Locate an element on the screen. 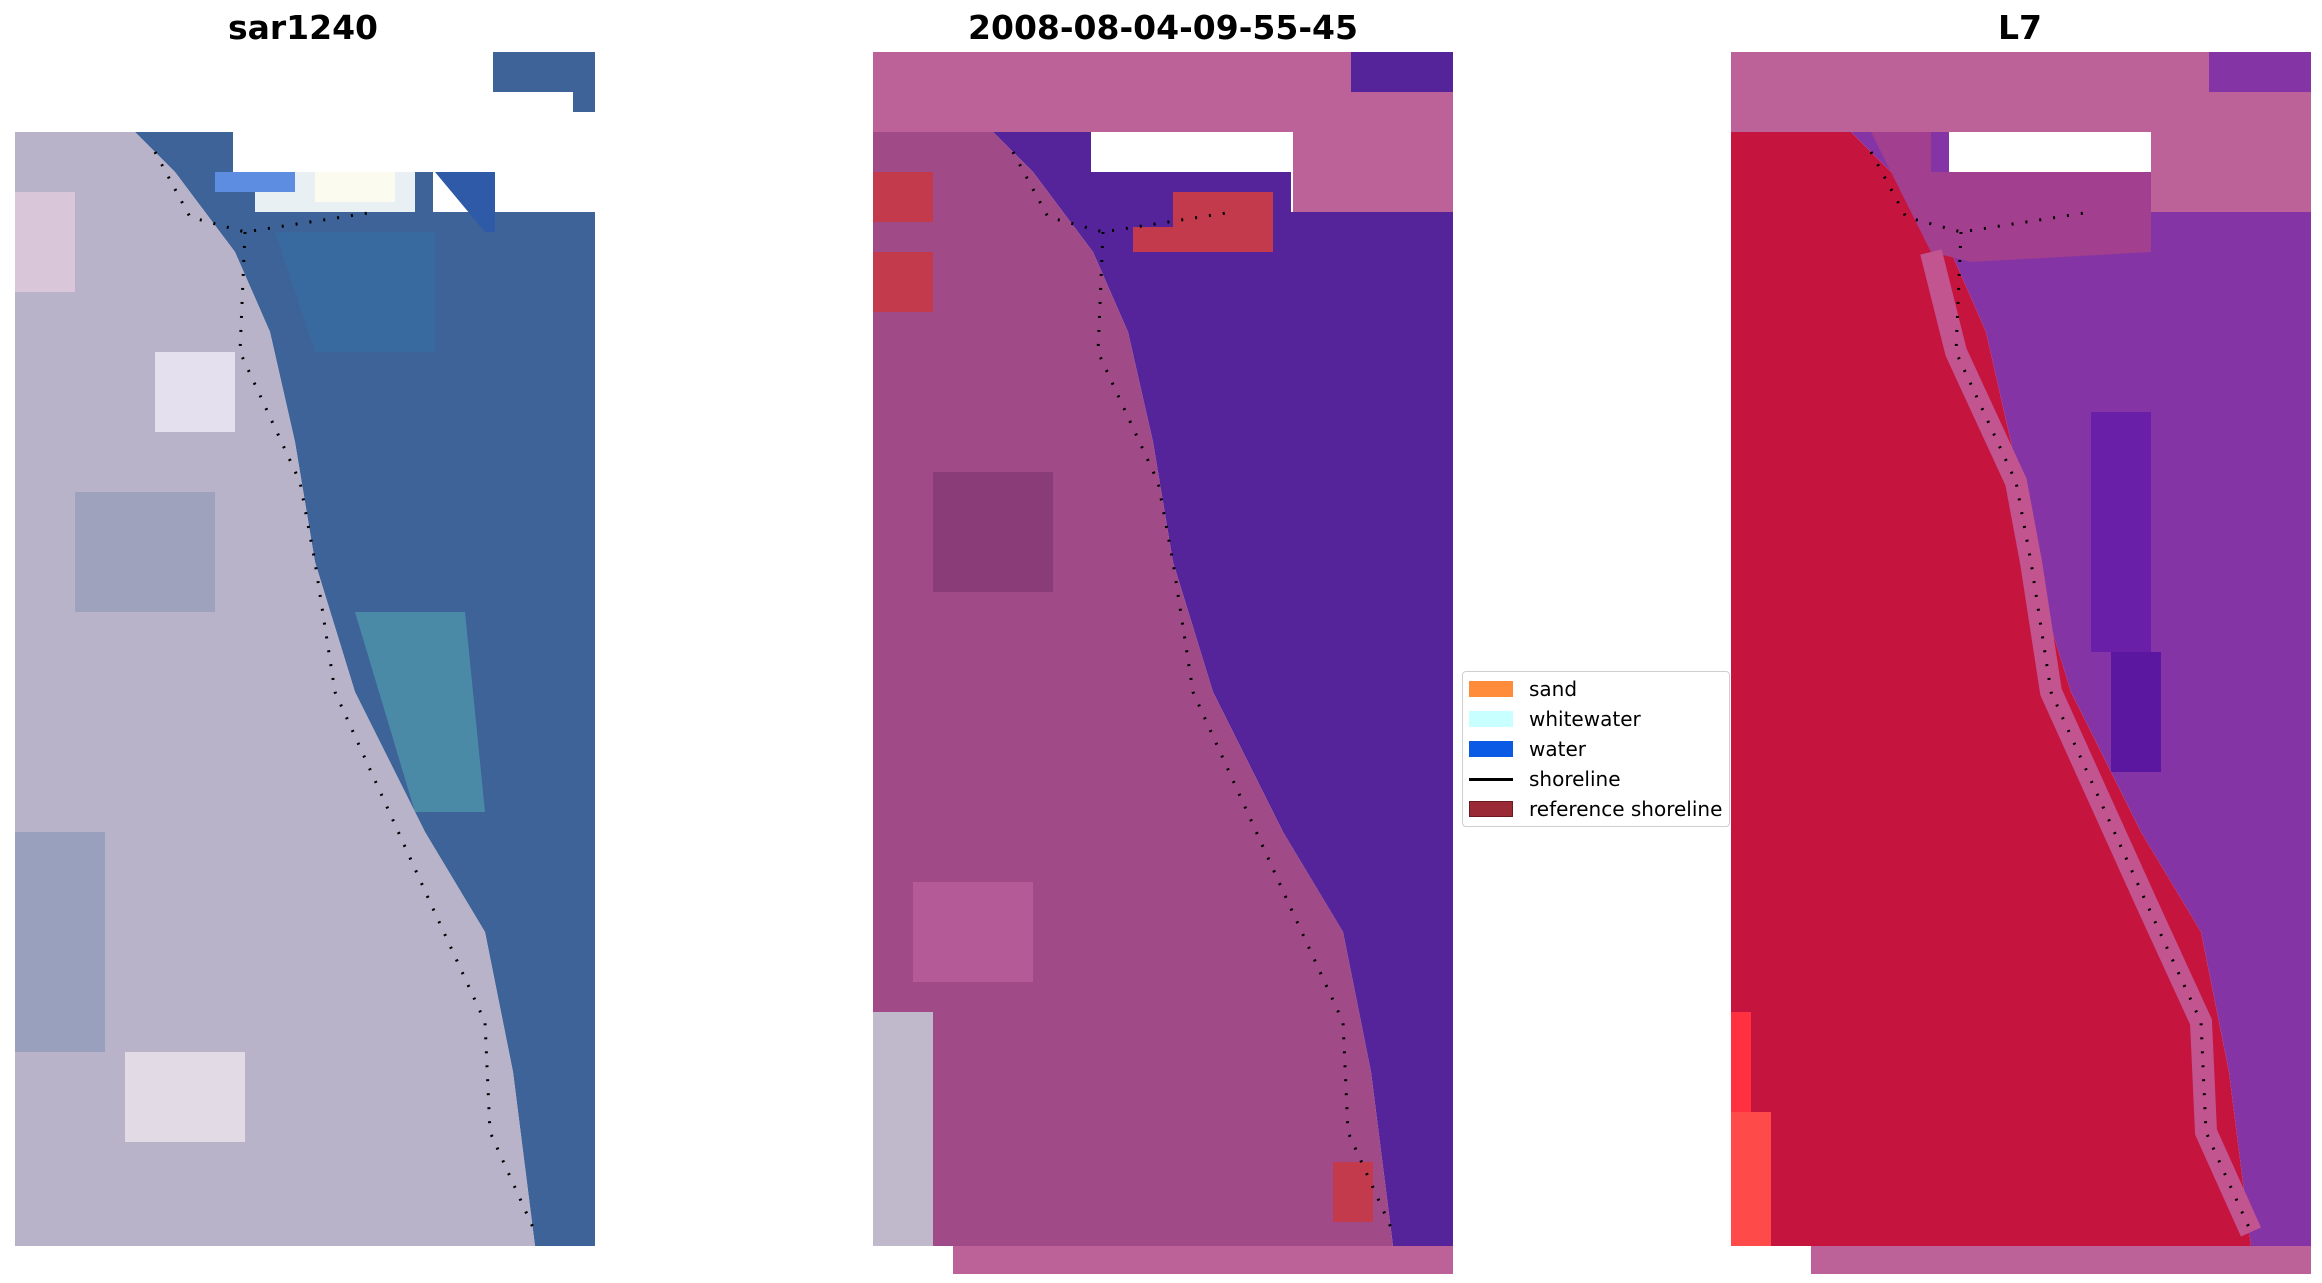  legend-swatch-sand is located at coordinates (1491, 689).